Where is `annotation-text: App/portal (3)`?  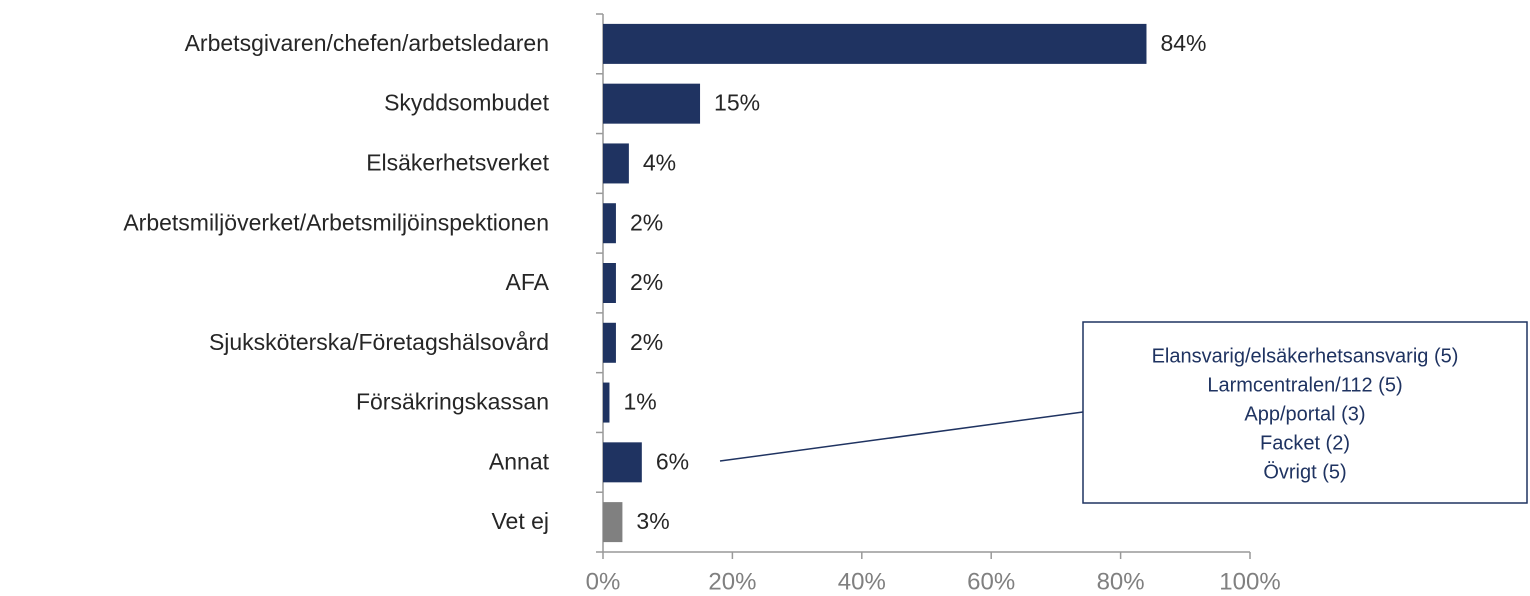
annotation-text: App/portal (3) is located at coordinates (1304, 414).